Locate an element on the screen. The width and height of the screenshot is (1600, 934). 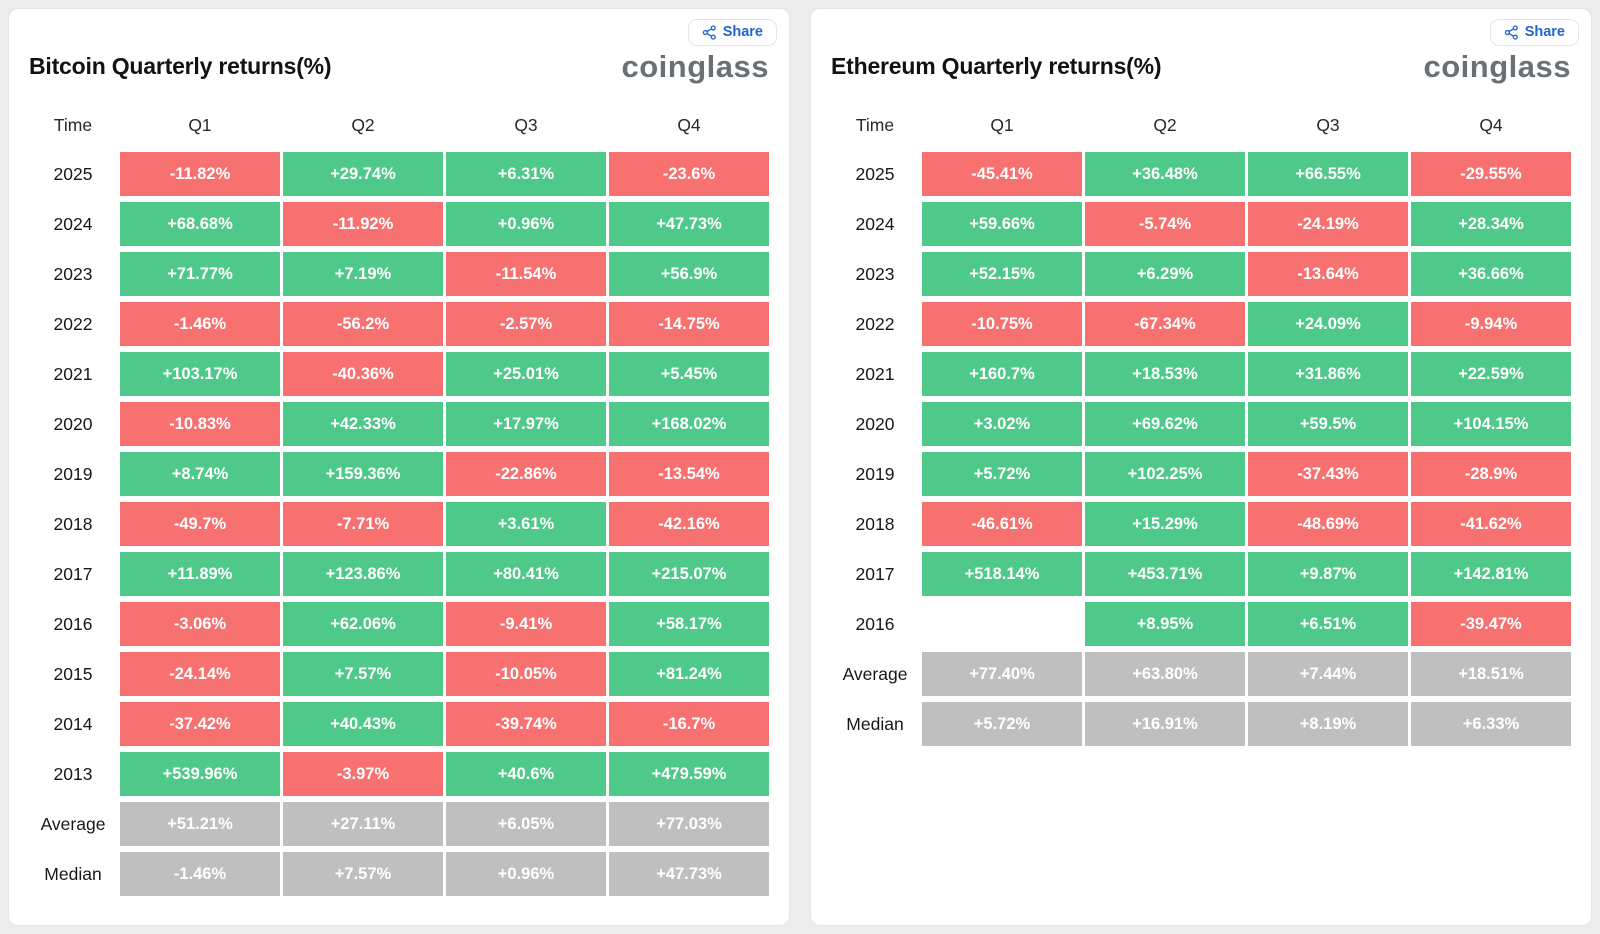
return-cell: -46.61% is located at coordinates (1002, 524).